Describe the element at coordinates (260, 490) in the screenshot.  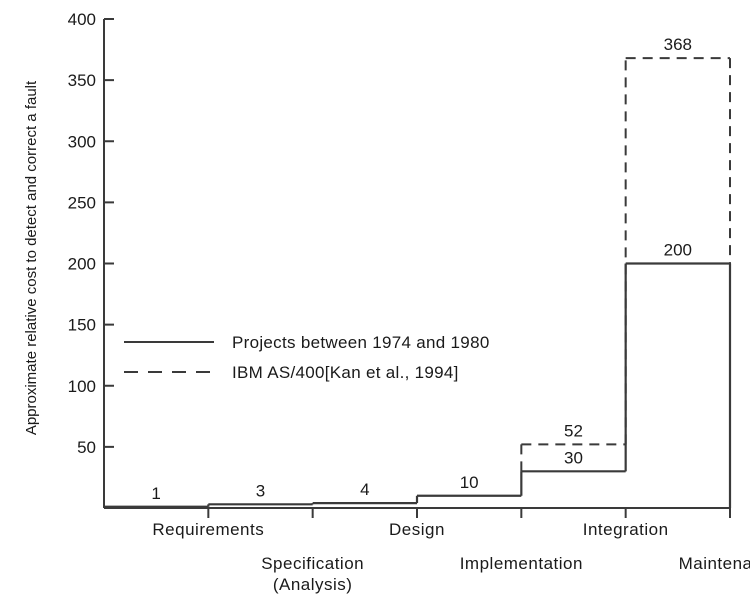
I see `data-label-s0-1: 3` at that location.